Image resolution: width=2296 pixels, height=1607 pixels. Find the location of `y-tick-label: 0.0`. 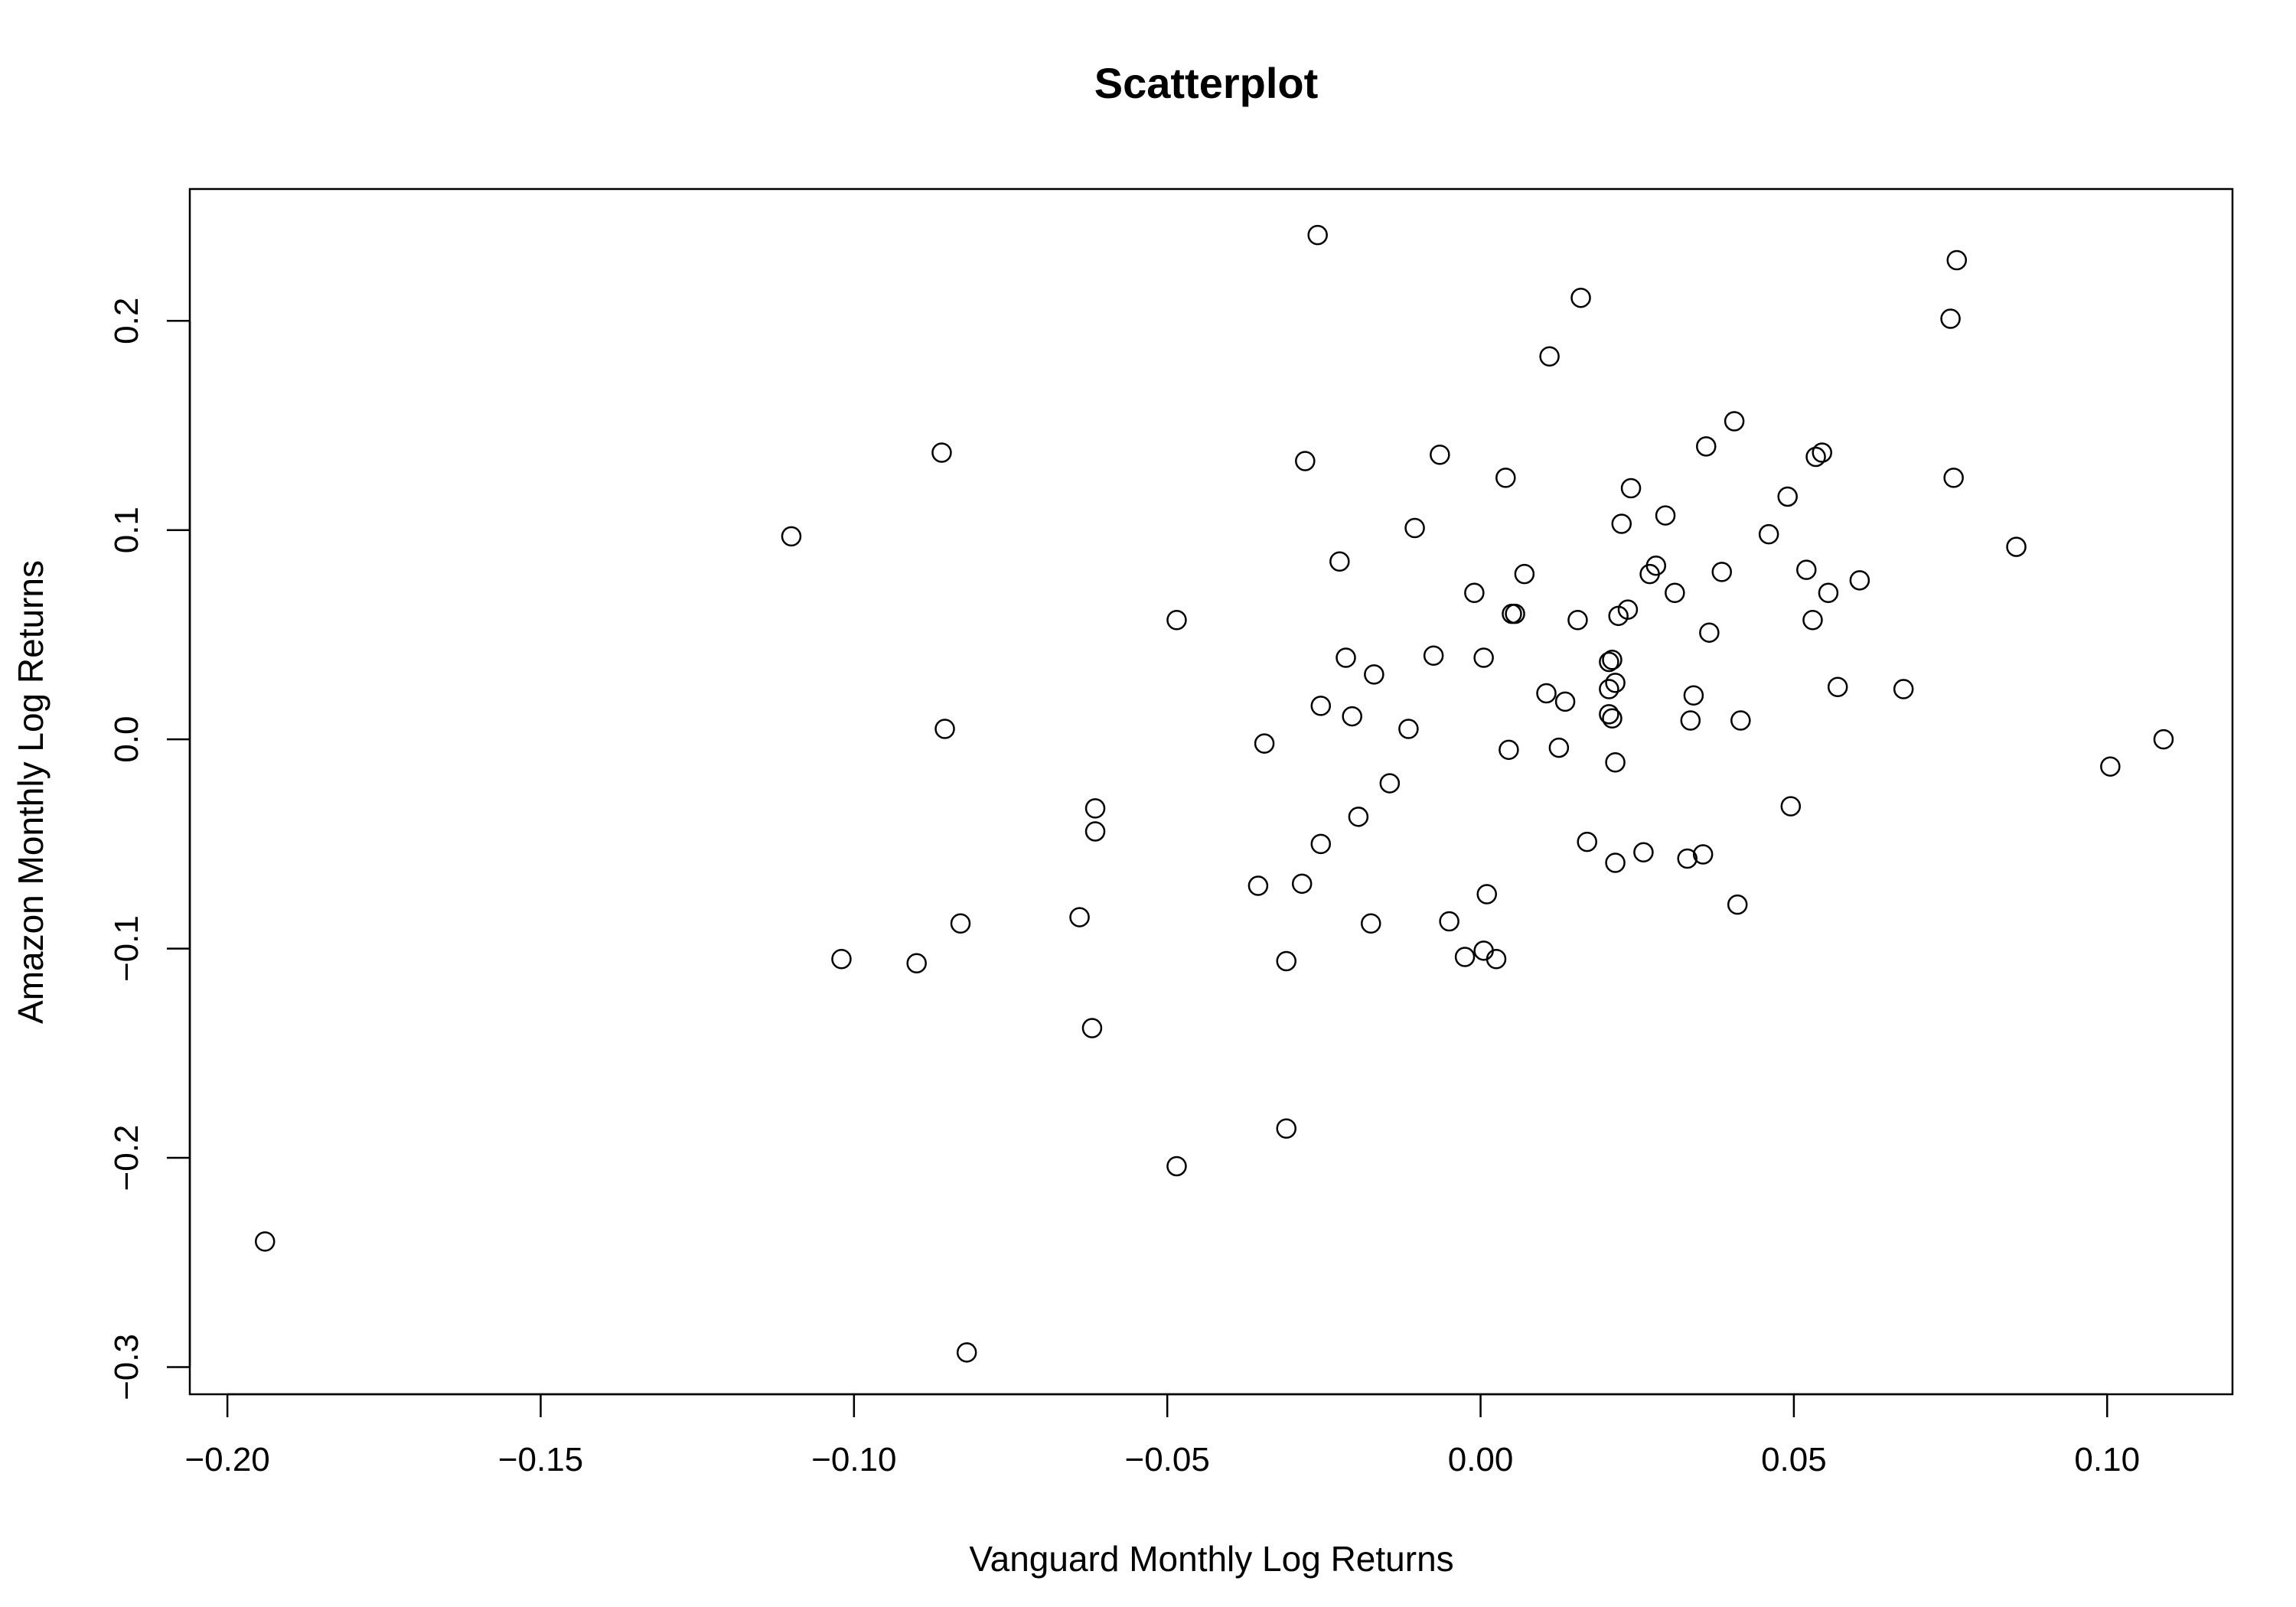

y-tick-label: 0.0 is located at coordinates (126, 739).